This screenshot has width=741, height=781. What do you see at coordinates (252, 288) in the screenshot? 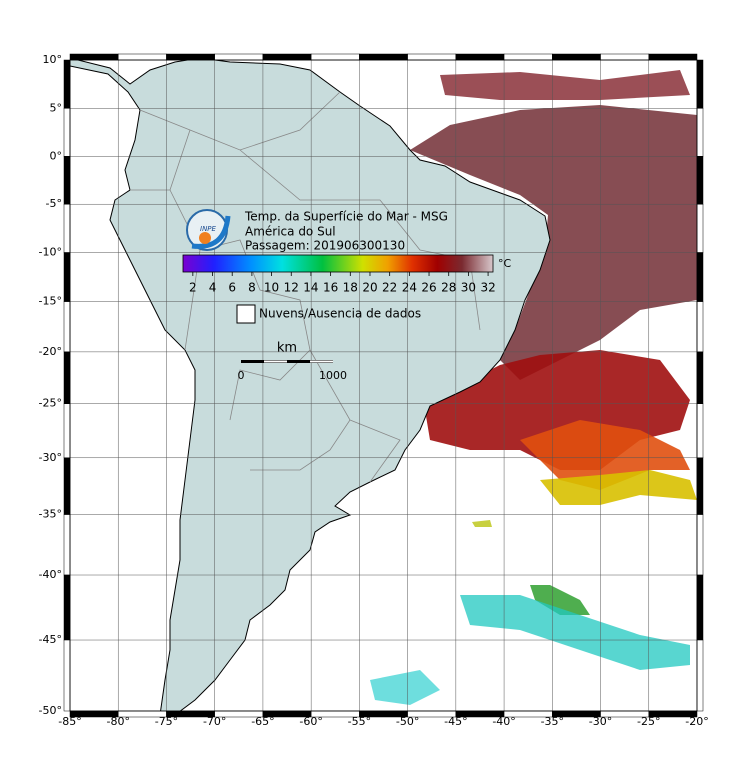
I see `colorbar-tick-label: 8` at bounding box center [252, 288].